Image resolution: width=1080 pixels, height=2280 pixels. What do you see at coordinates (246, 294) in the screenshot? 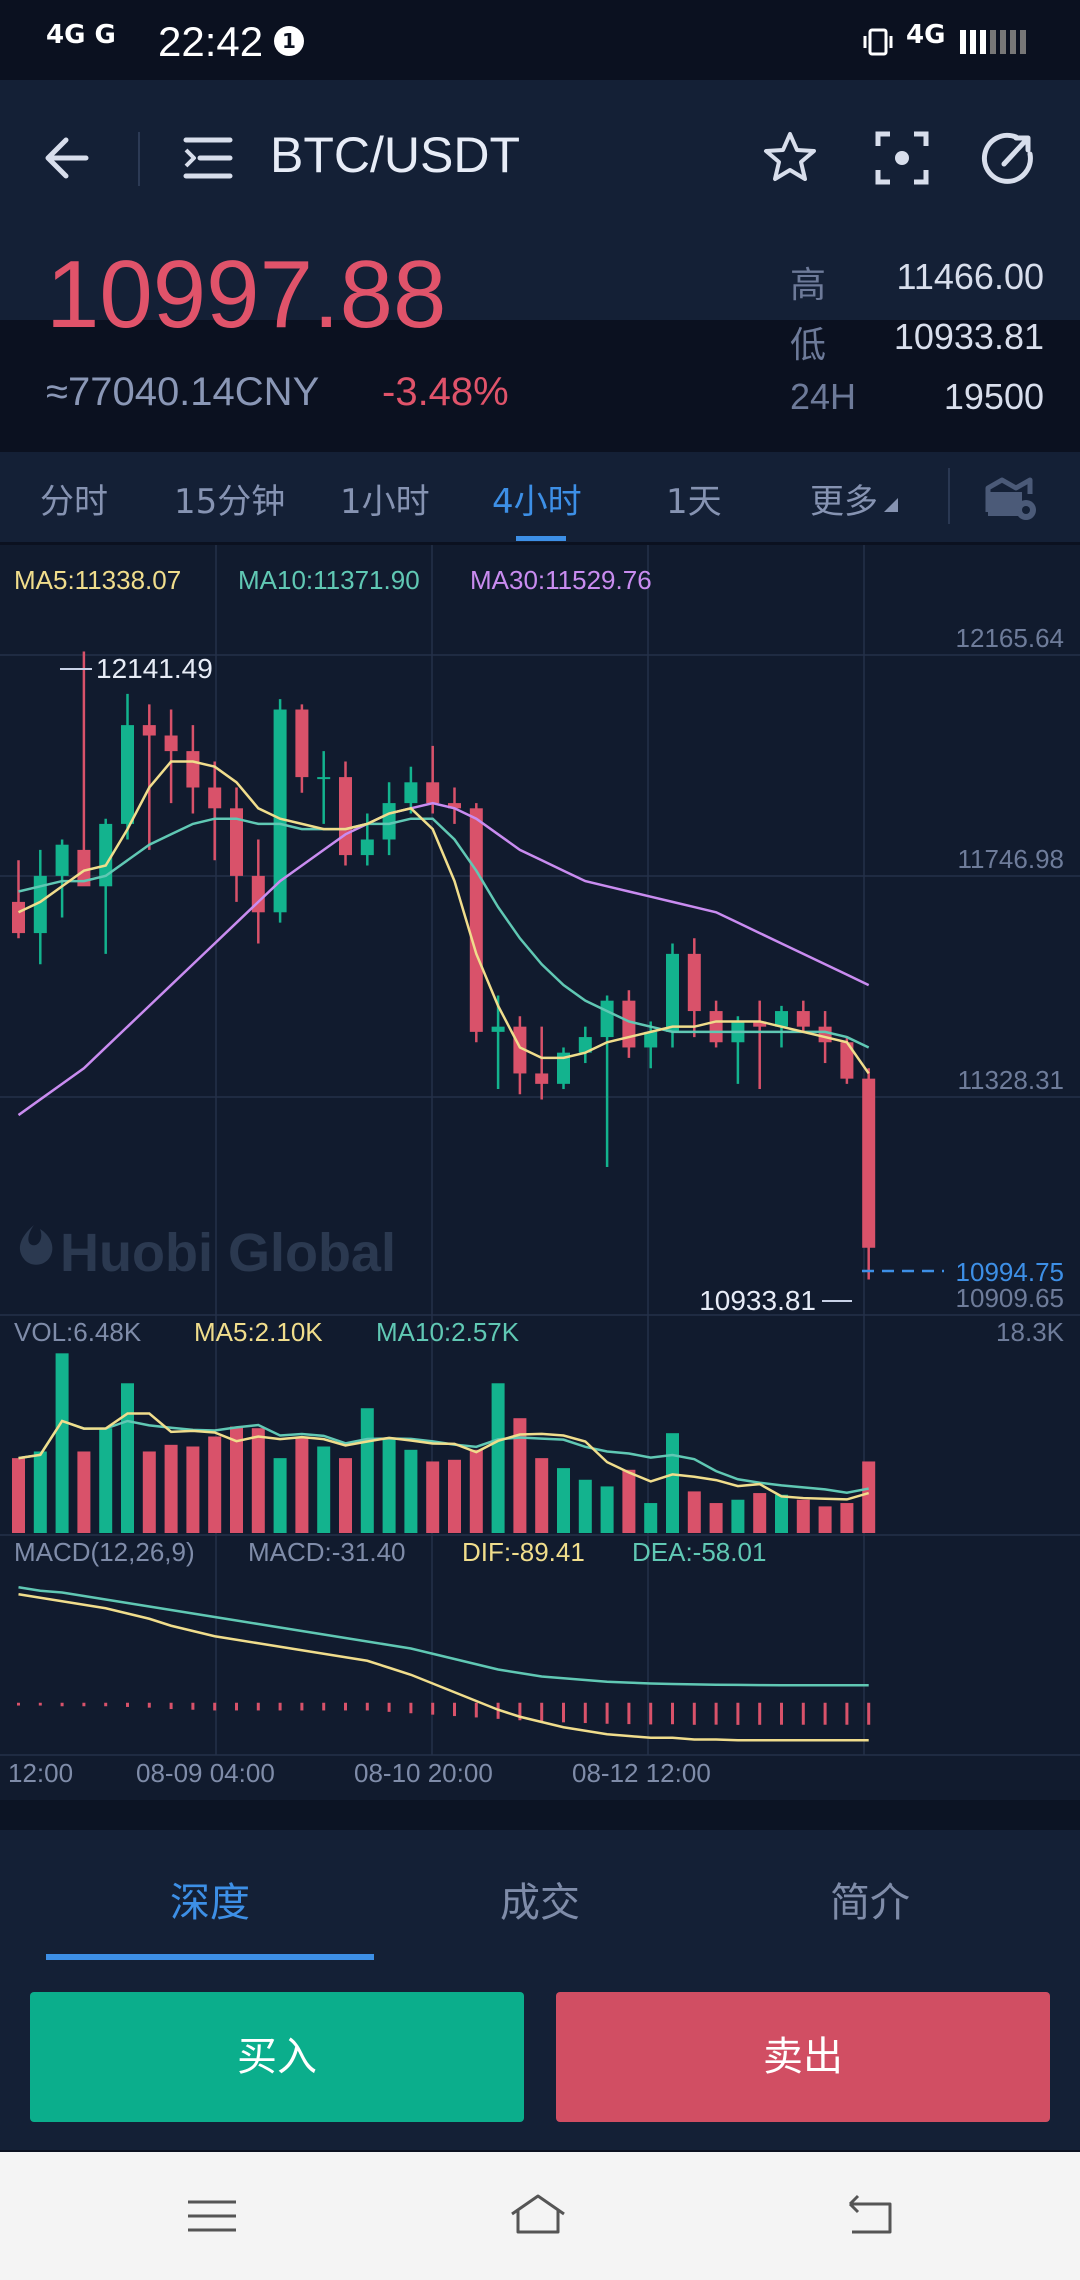
I see `last-price: 10997.88` at bounding box center [246, 294].